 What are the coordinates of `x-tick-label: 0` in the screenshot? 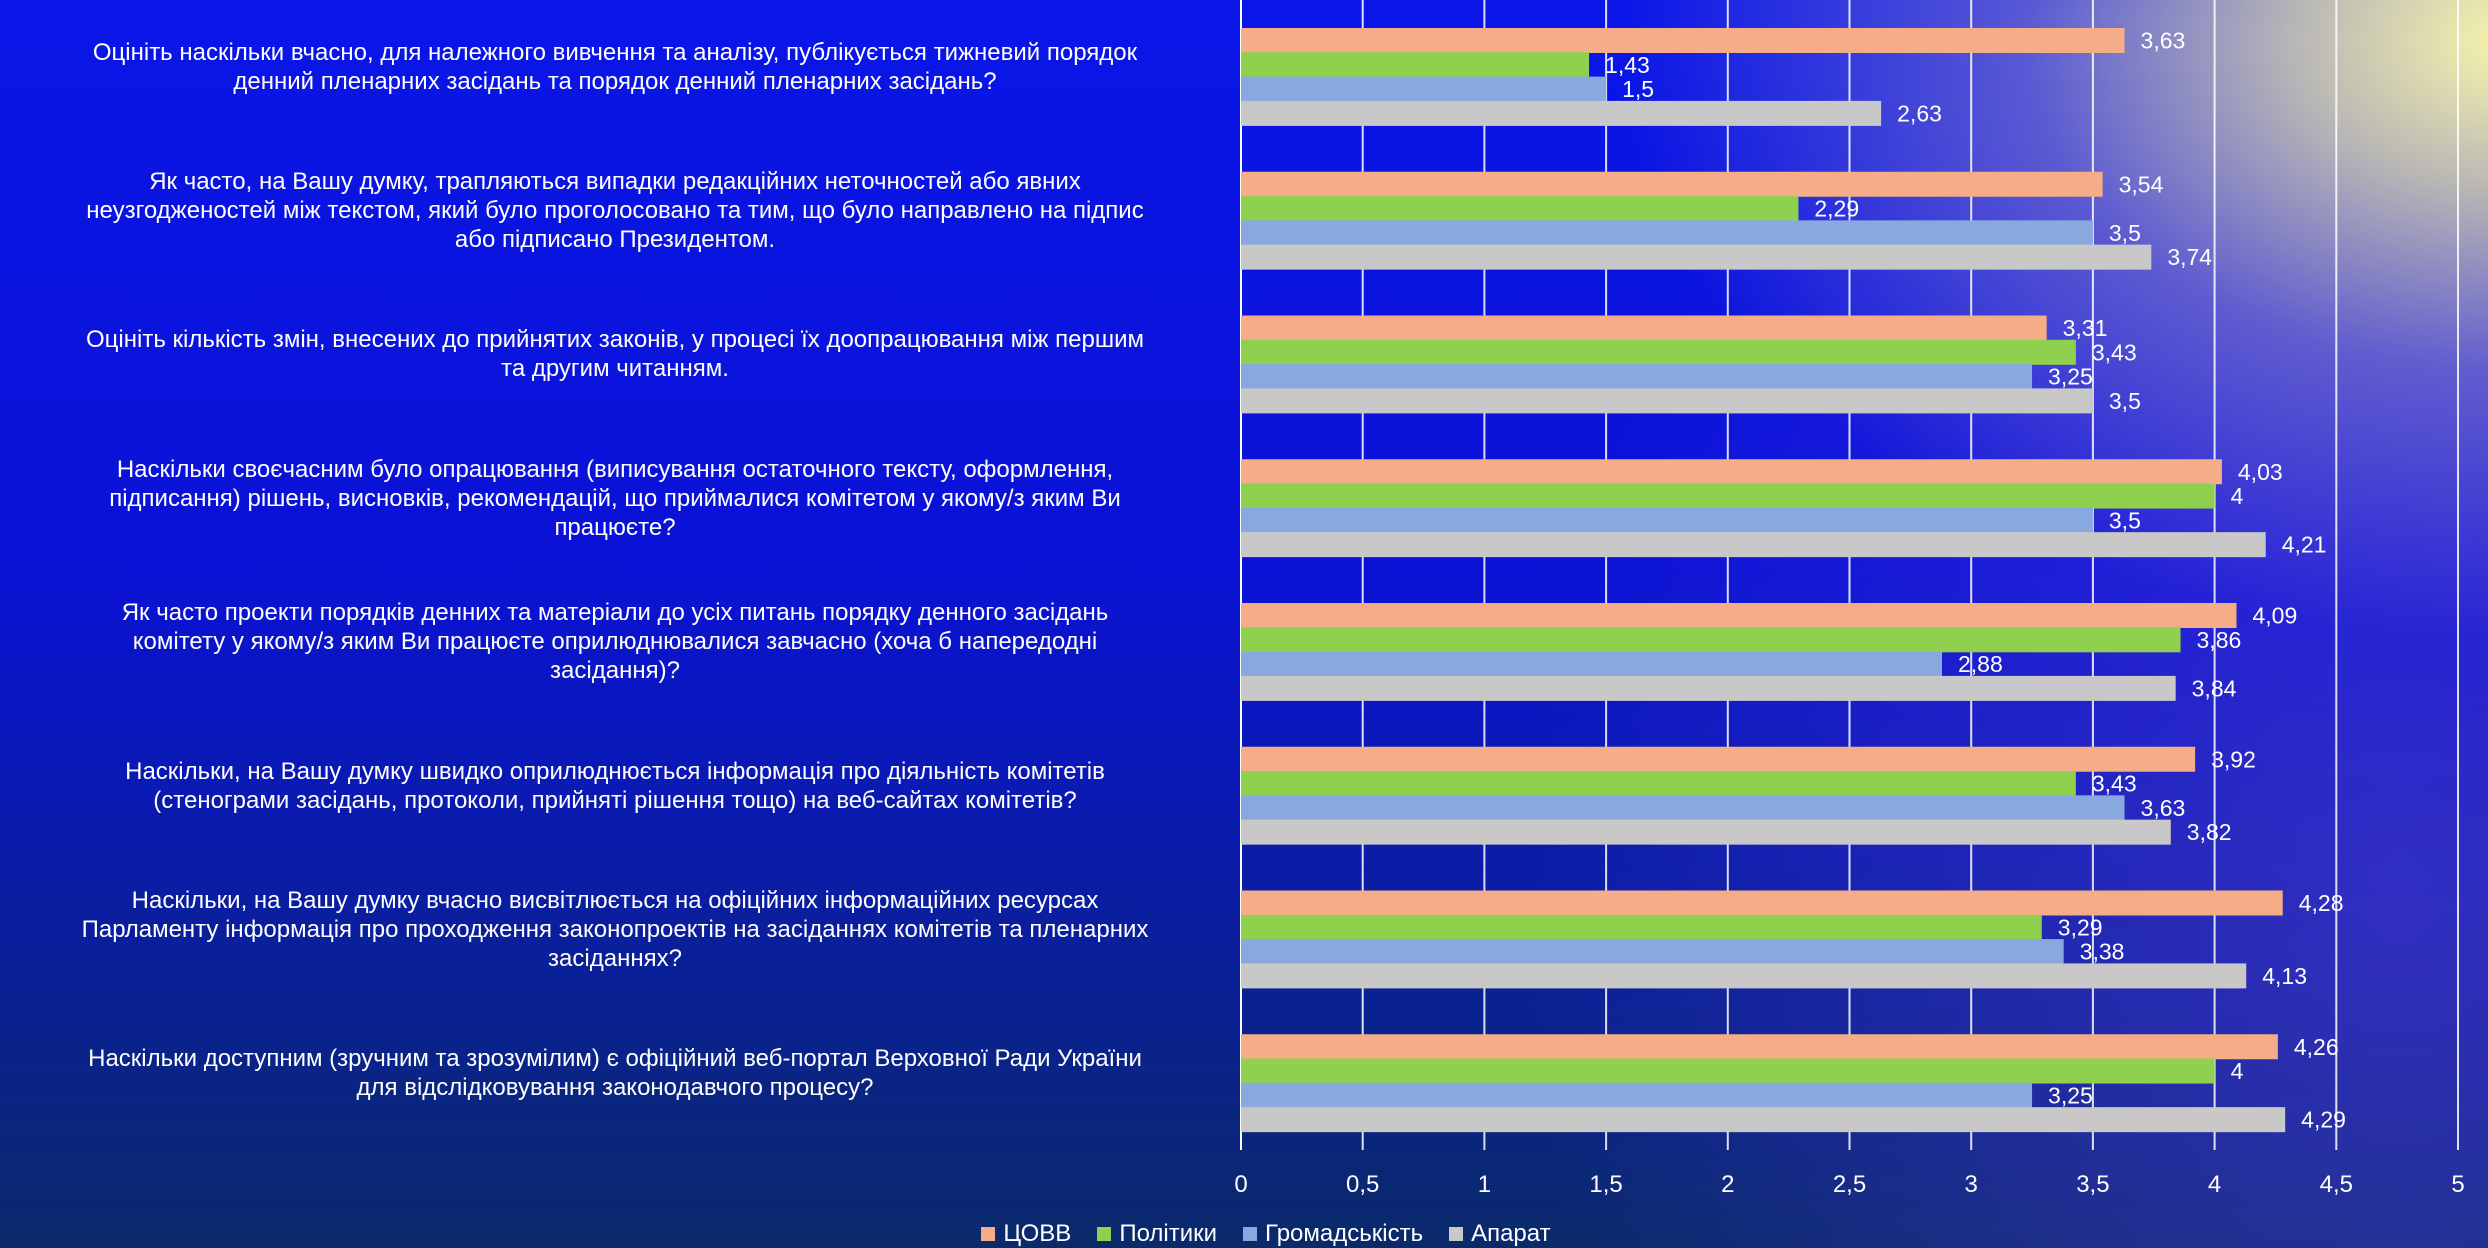 It's located at (1240, 1184).